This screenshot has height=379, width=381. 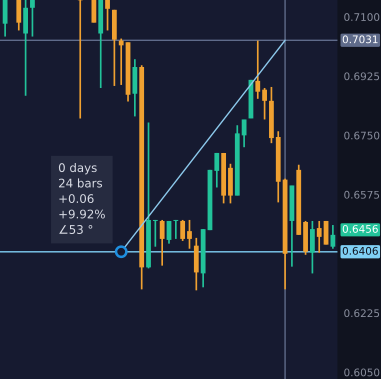 What do you see at coordinates (75, 229) in the screenshot?
I see `annotation: ∠53 °` at bounding box center [75, 229].